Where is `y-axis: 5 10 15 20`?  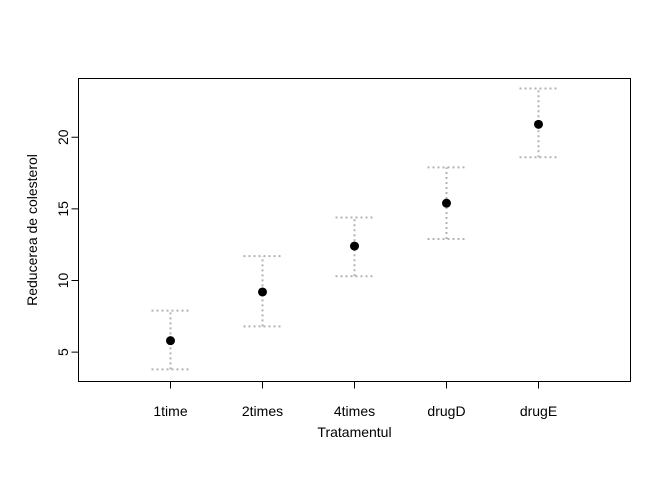 y-axis: 5 10 15 20 is located at coordinates (67, 242).